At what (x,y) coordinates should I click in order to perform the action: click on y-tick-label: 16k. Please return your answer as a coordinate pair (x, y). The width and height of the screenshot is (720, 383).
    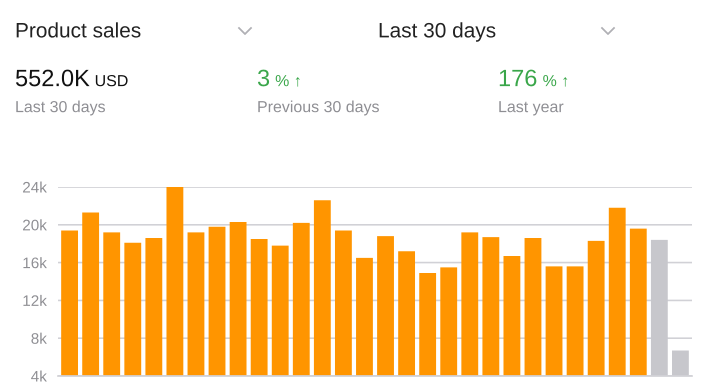
    Looking at the image, I should click on (35, 262).